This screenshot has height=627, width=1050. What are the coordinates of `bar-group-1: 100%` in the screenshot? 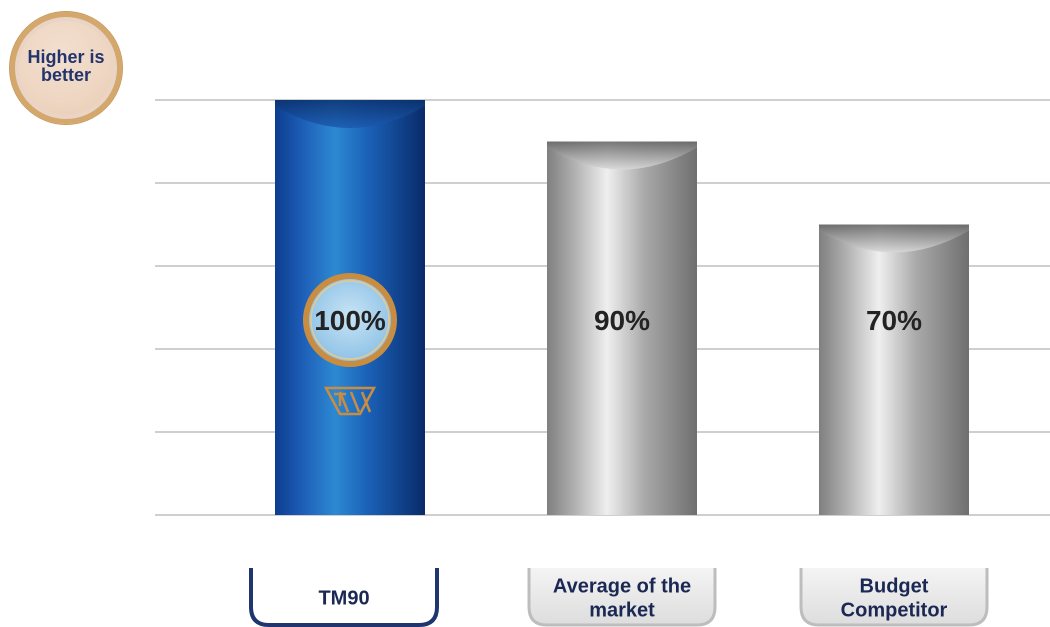 It's located at (350, 307).